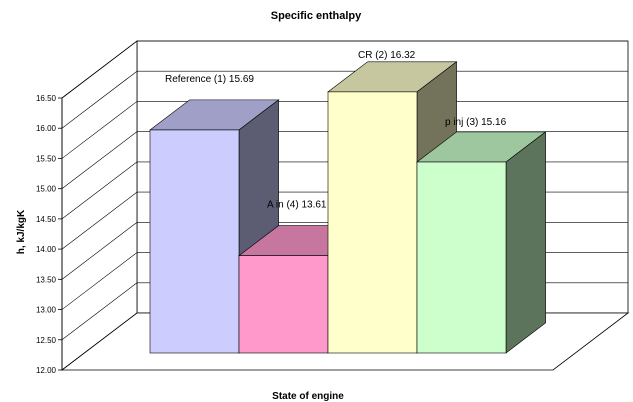  Describe the element at coordinates (46, 370) in the screenshot. I see `y-tick-label: 12.00` at that location.